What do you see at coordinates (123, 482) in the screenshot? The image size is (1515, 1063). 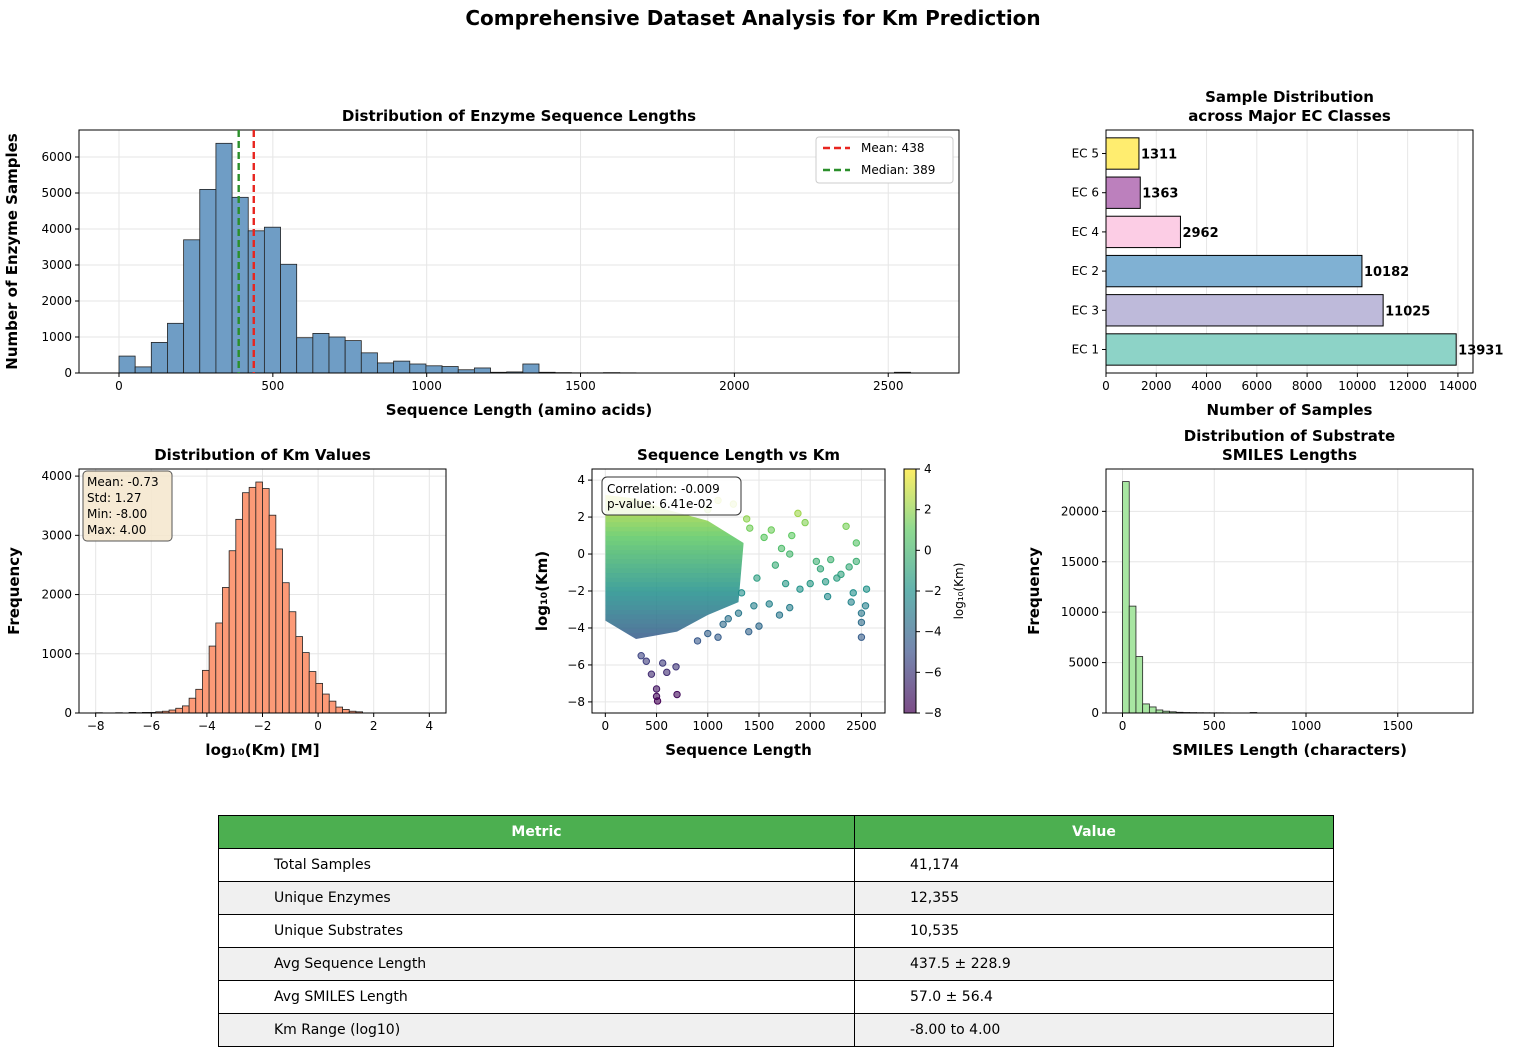 I see `stats-line: Mean: -0.73` at bounding box center [123, 482].